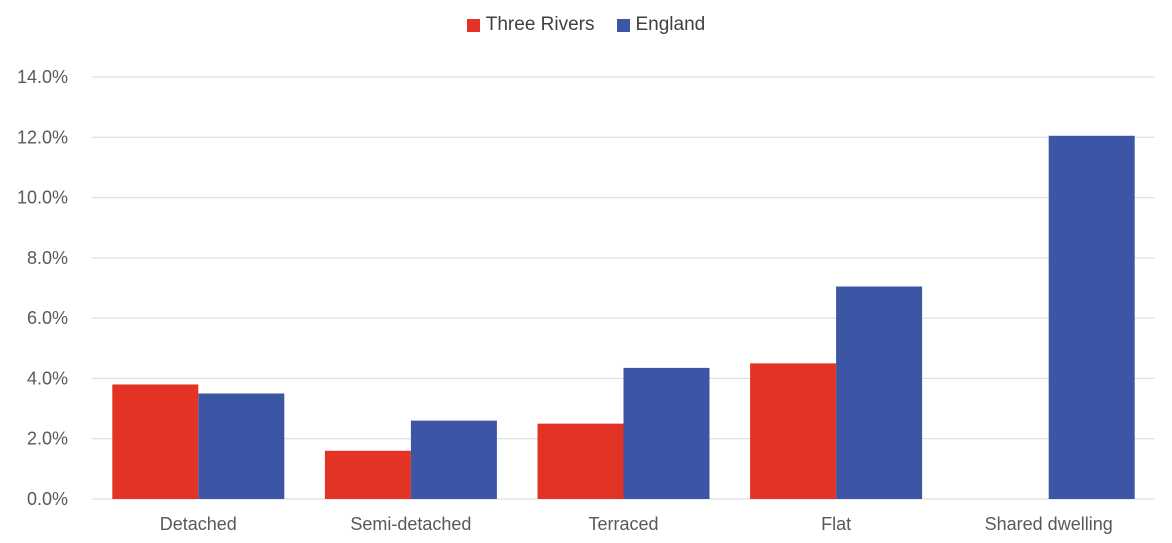  I want to click on legend-item-england: England, so click(661, 25).